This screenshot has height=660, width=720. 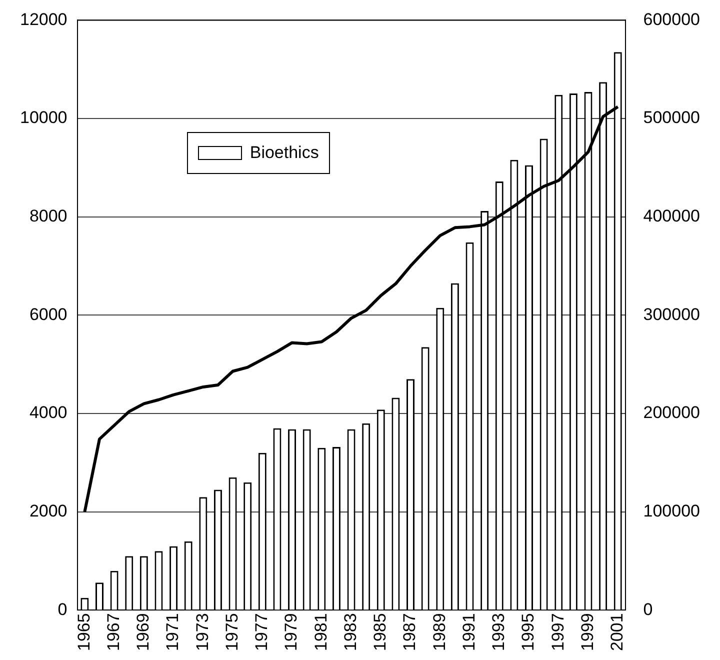 What do you see at coordinates (671, 412) in the screenshot?
I see `y2-tick-label: 200000` at bounding box center [671, 412].